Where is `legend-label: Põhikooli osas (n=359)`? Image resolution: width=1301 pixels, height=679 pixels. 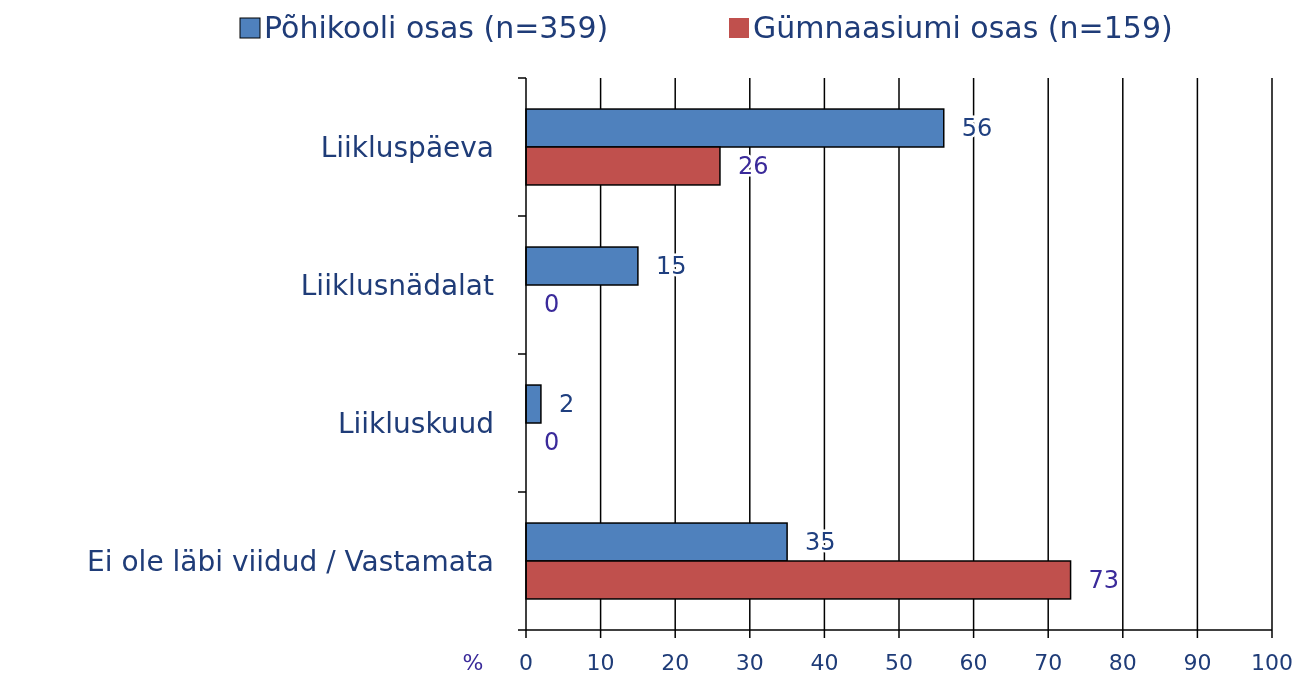
legend-label: Põhikooli osas (n=359) is located at coordinates (436, 27).